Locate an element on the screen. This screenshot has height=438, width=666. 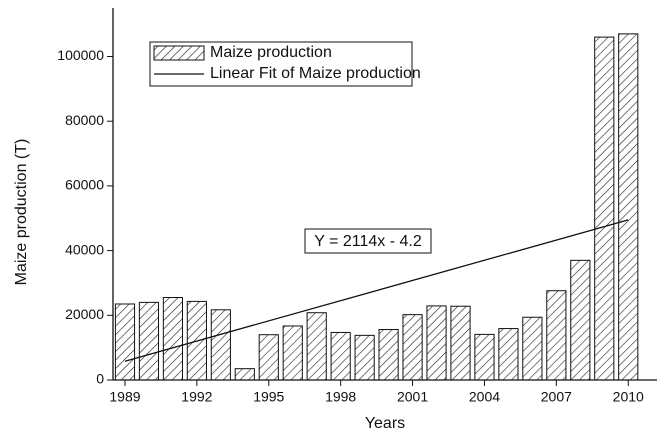
annotation-box is located at coordinates (368, 241).